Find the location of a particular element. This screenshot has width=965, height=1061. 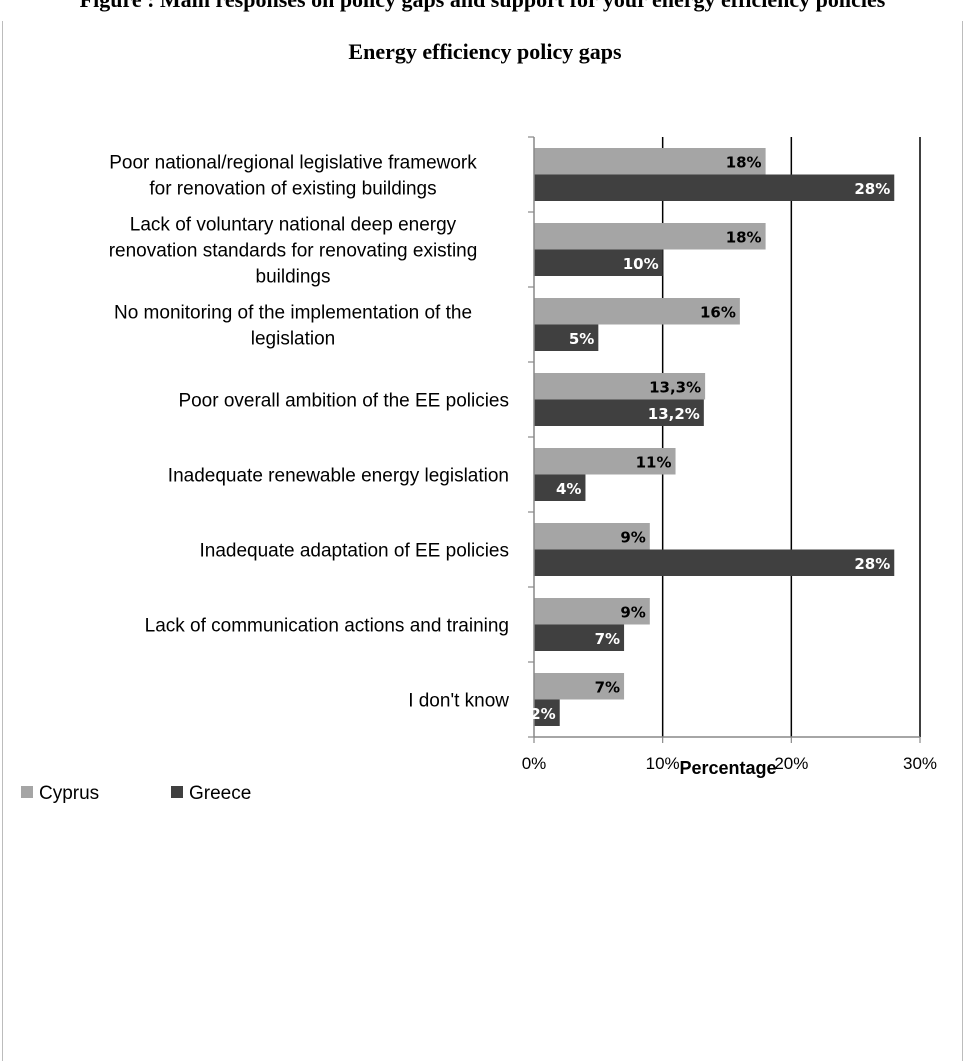

data-label: 4% is located at coordinates (568, 489).